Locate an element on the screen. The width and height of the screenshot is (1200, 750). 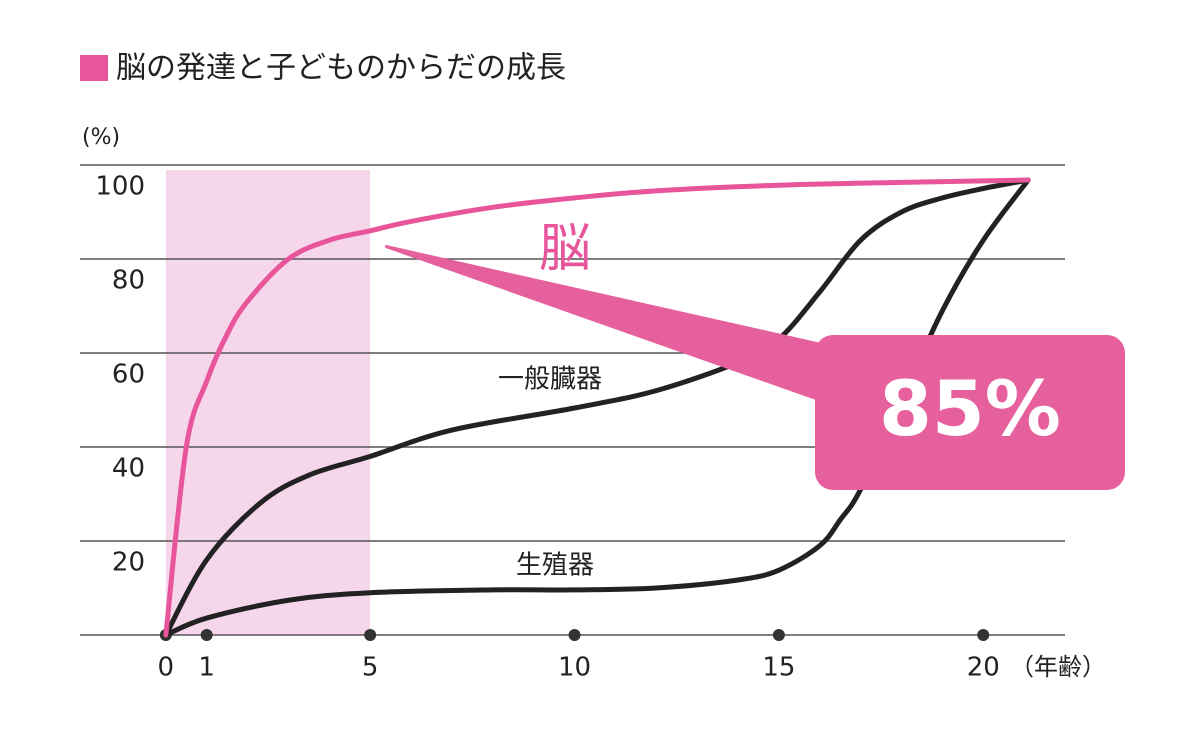
callout-box is located at coordinates (970, 412).